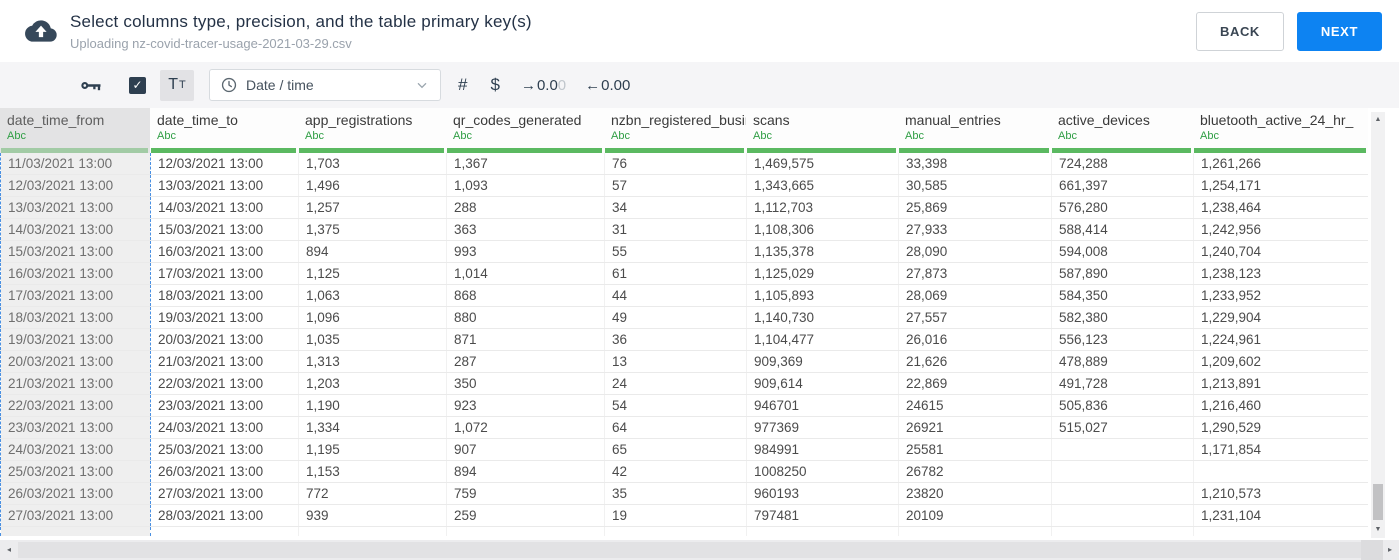  Describe the element at coordinates (1280, 164) in the screenshot. I see `table-cell: 1,261,266` at that location.